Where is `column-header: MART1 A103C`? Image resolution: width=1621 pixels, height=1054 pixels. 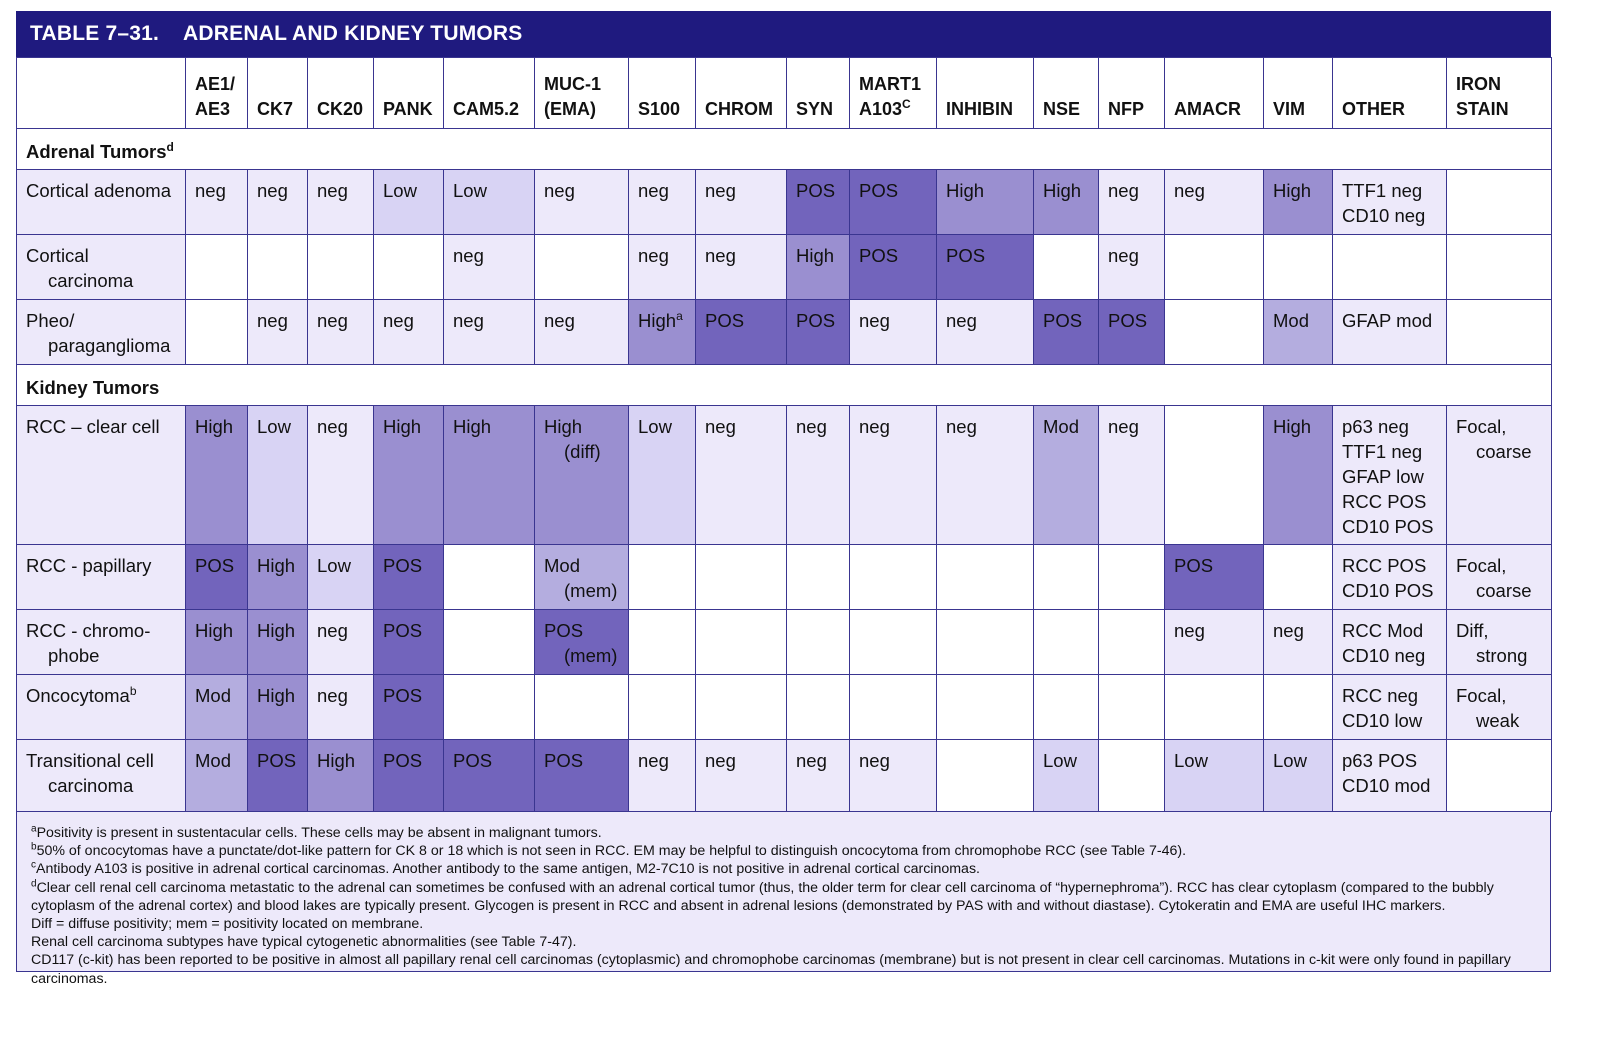 column-header: MART1 A103C is located at coordinates (893, 93).